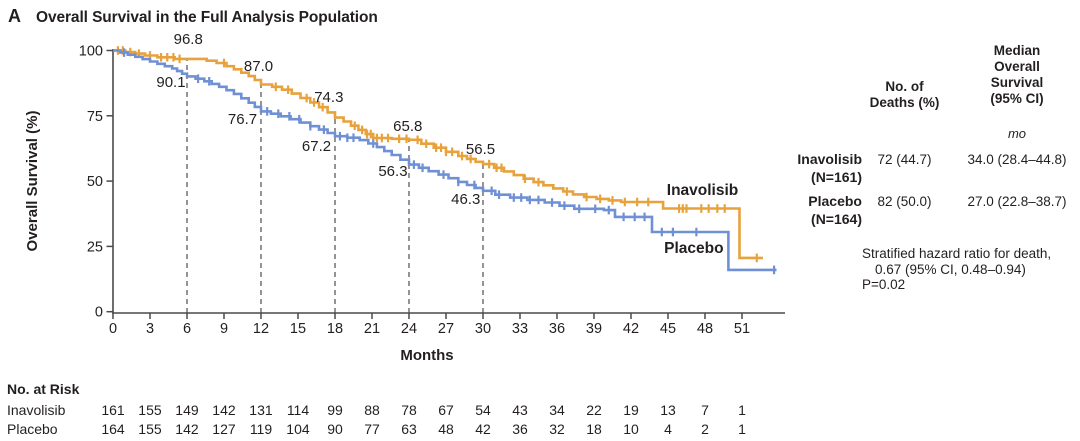 This screenshot has width=1080, height=441. Describe the element at coordinates (631, 410) in the screenshot. I see `risk-value-inavolisib-m42: 19` at that location.